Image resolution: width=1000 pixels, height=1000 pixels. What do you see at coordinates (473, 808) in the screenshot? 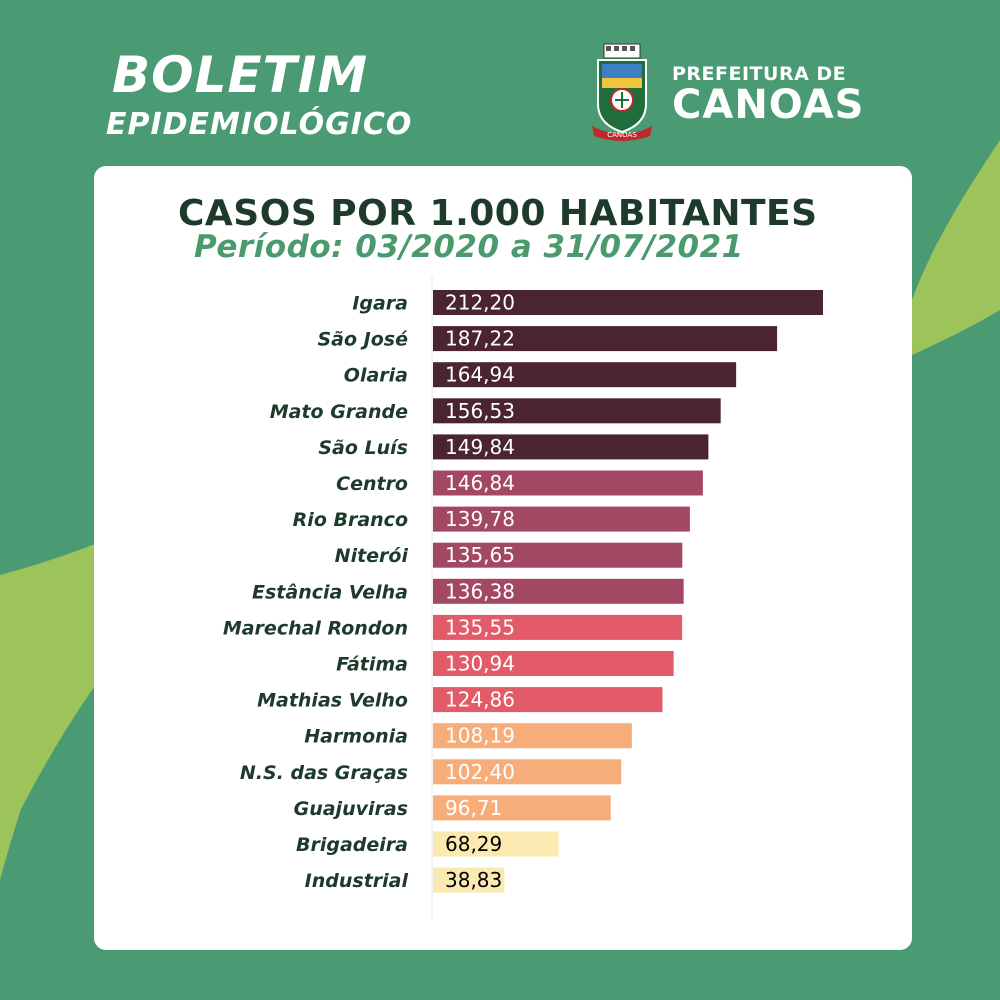
I see `data-label: 96,71` at bounding box center [473, 808].